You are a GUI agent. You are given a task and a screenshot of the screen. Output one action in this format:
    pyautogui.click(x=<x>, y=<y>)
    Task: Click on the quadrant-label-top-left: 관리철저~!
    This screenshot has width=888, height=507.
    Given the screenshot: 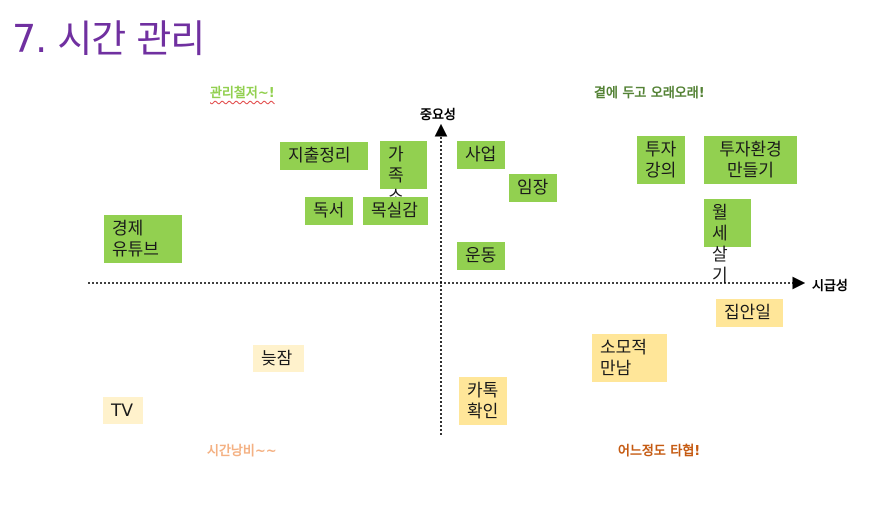 What is the action you would take?
    pyautogui.click(x=242, y=93)
    